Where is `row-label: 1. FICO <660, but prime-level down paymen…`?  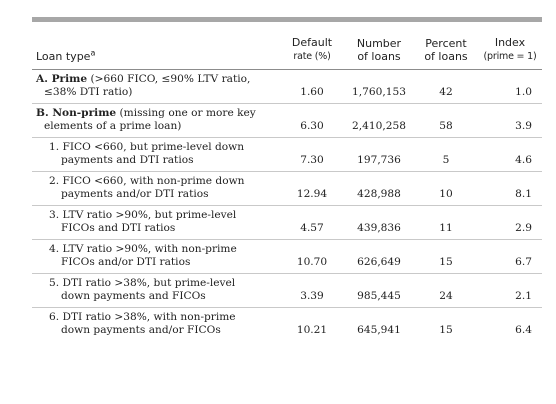
row-label: 1. FICO <660, but prime-level down paymen… is located at coordinates (156, 154).